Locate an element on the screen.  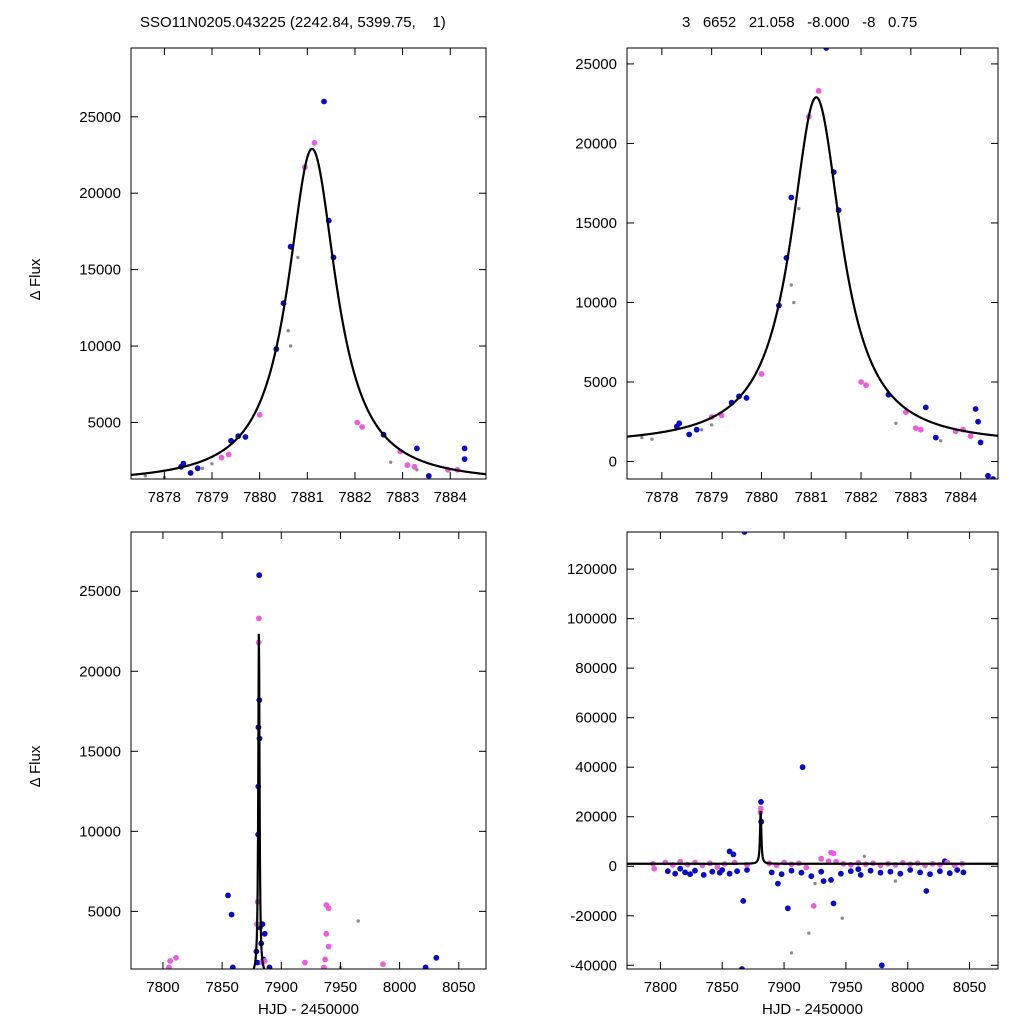
y-tick-label: 15000 is located at coordinates (100, 270).